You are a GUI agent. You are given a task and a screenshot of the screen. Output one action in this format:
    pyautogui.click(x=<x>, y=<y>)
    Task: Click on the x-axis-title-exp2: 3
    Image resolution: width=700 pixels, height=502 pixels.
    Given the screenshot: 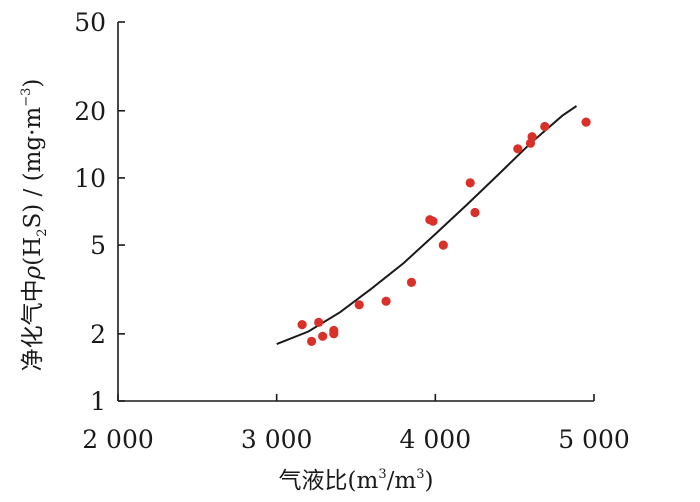 What is the action you would take?
    pyautogui.click(x=420, y=474)
    